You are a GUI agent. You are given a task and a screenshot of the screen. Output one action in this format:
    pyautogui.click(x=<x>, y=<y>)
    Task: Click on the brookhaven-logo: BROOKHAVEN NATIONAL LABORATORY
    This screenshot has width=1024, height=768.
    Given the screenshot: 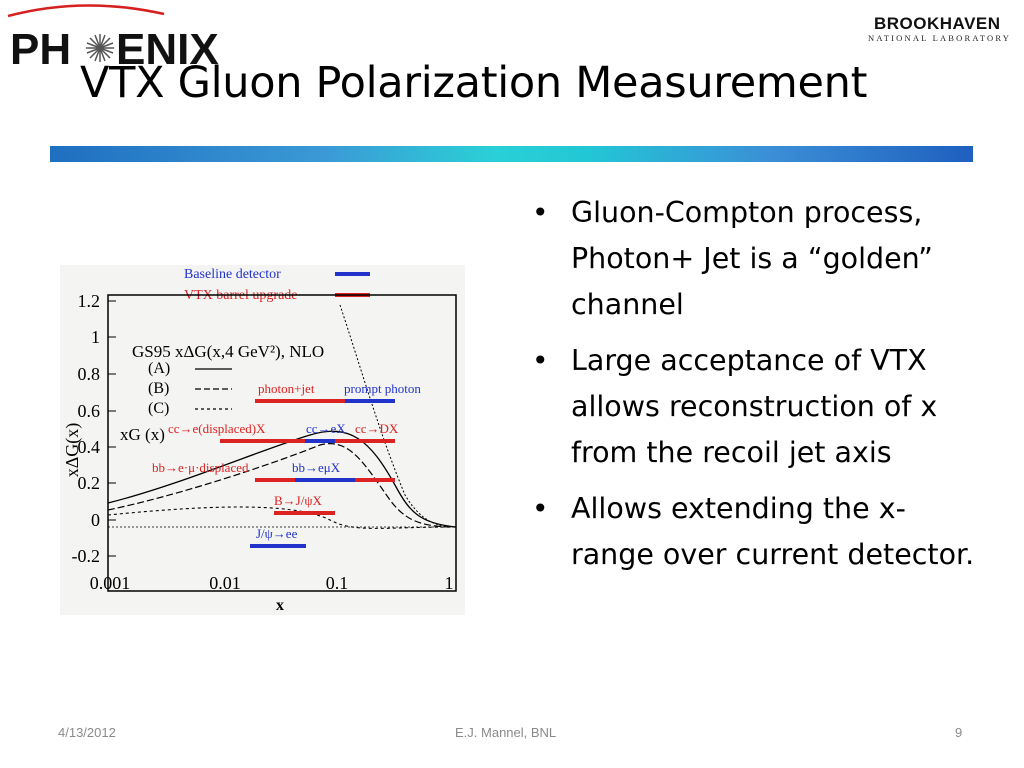 What is the action you would take?
    pyautogui.click(x=942, y=31)
    